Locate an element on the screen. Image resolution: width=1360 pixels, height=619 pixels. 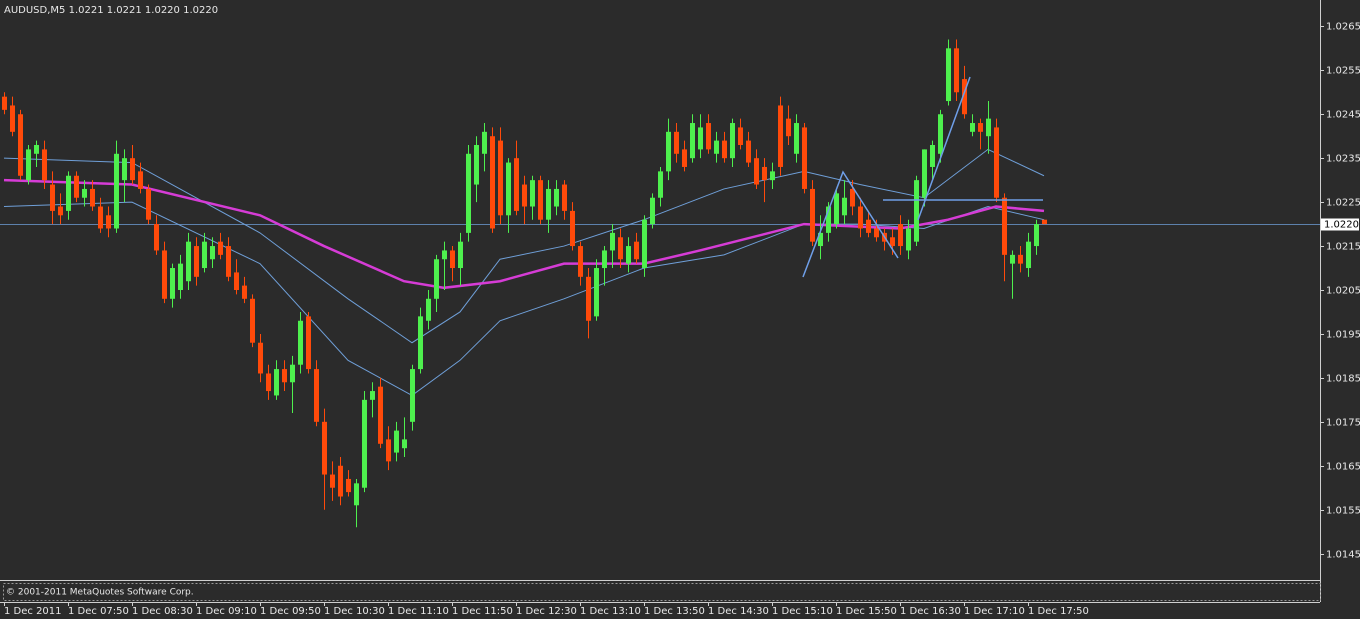
y-tick-label: 1.0175 is located at coordinates (1343, 423).